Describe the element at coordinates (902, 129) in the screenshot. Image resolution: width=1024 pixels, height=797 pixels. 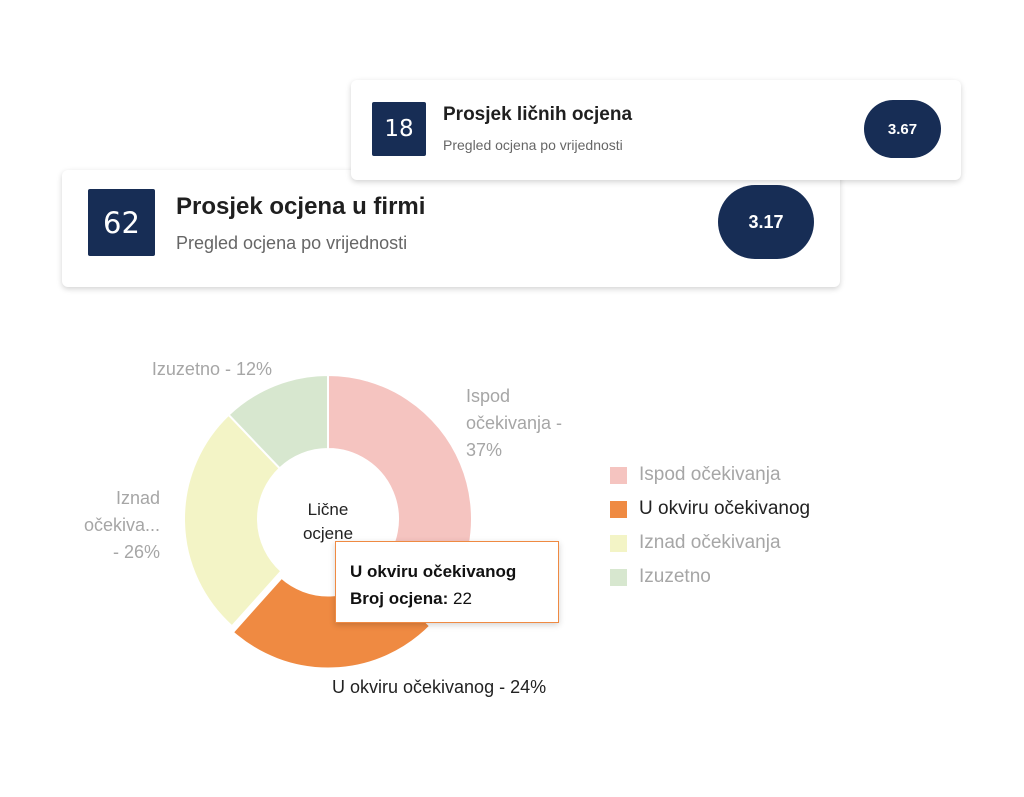
I see `personal-average-pill: 3.67` at that location.